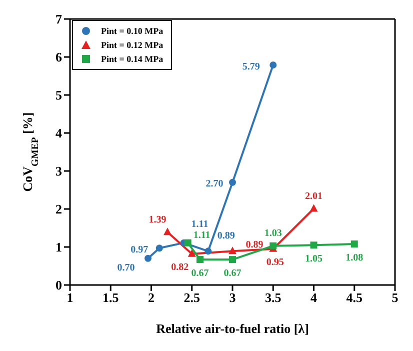  I want to click on data-label: 0.70, so click(126, 268).